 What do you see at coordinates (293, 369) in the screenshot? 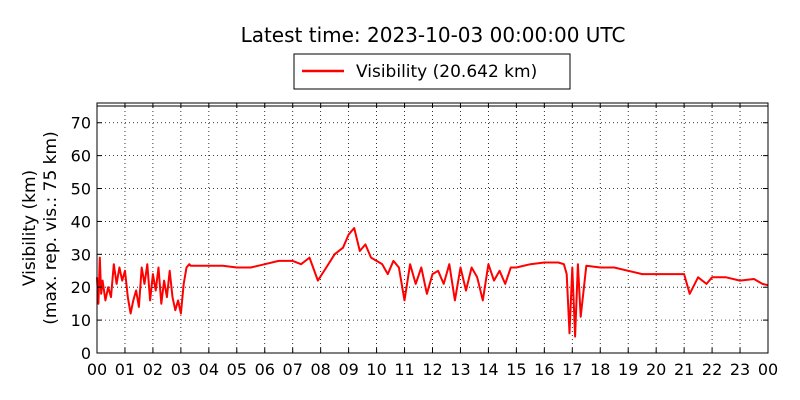
I see `x-tick-label: 07` at bounding box center [293, 369].